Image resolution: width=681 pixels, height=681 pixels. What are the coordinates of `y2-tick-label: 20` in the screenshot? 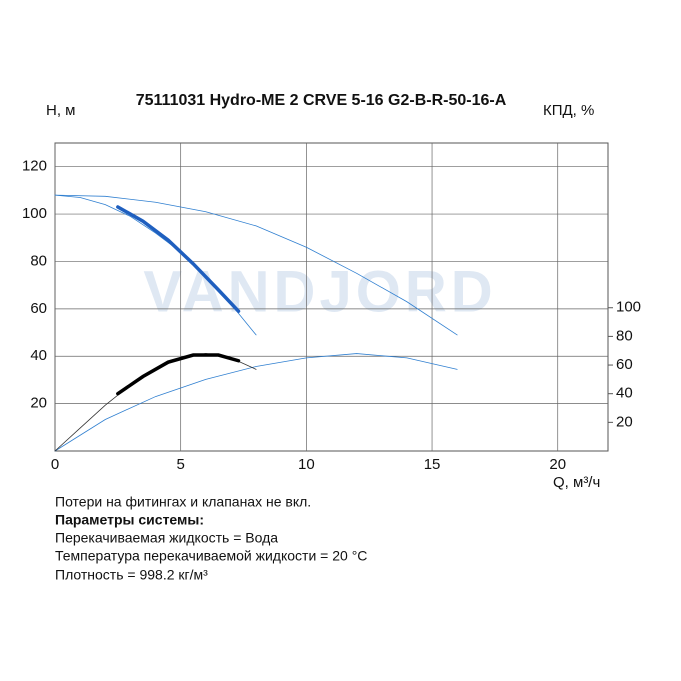 It's located at (624, 421).